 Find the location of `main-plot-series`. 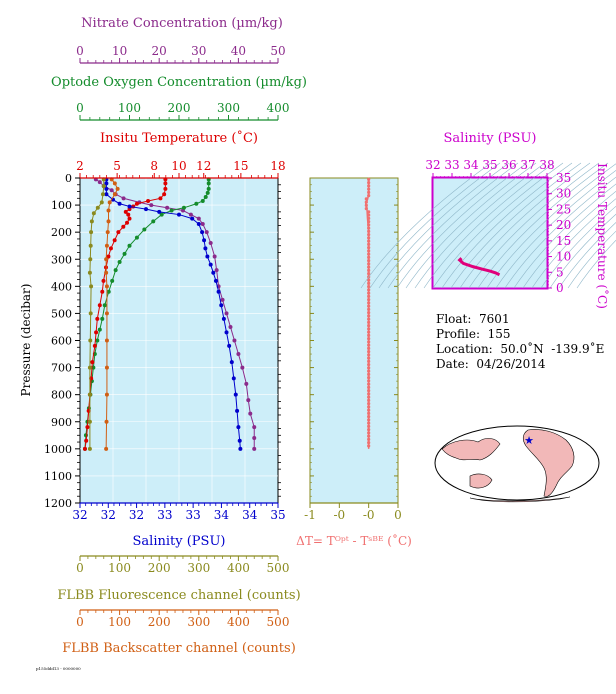

main-plot-series is located at coordinates (169, 314).